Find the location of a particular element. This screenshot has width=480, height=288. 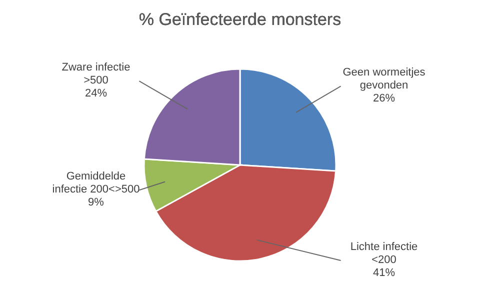

slice-label: Zware infectie >500 is located at coordinates (96, 74).